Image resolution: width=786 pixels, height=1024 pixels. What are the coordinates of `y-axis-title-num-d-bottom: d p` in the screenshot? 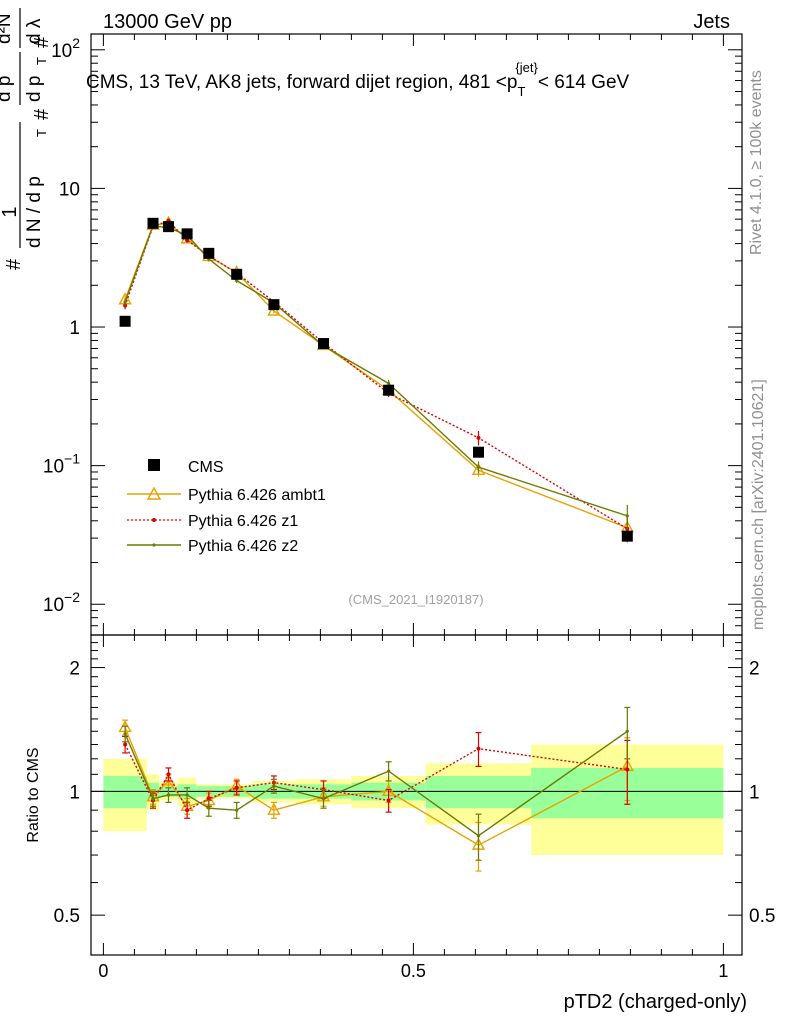 It's located at (34, 89).